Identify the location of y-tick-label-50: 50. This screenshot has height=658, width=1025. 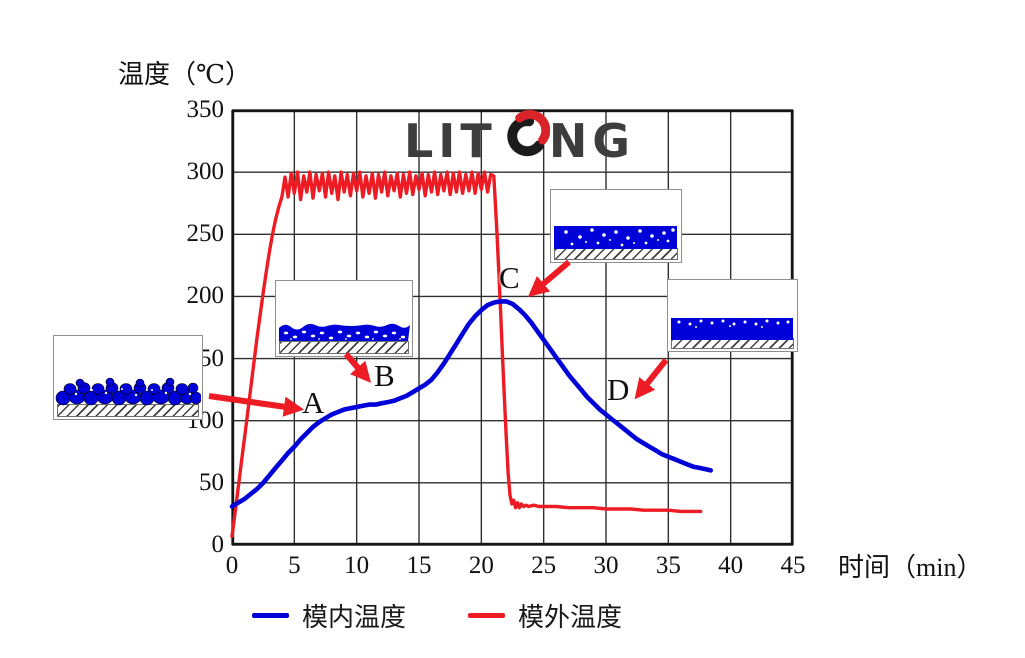
(211, 482).